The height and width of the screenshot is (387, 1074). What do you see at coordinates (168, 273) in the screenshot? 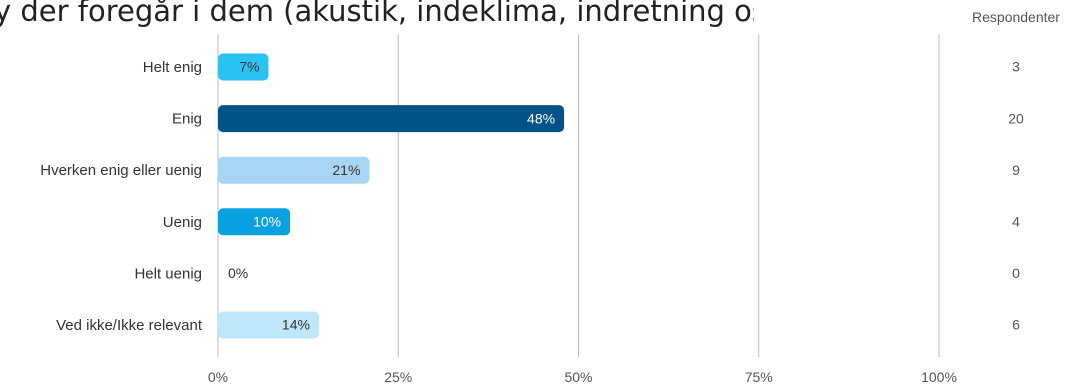
I see `category-label: Helt uenig` at bounding box center [168, 273].